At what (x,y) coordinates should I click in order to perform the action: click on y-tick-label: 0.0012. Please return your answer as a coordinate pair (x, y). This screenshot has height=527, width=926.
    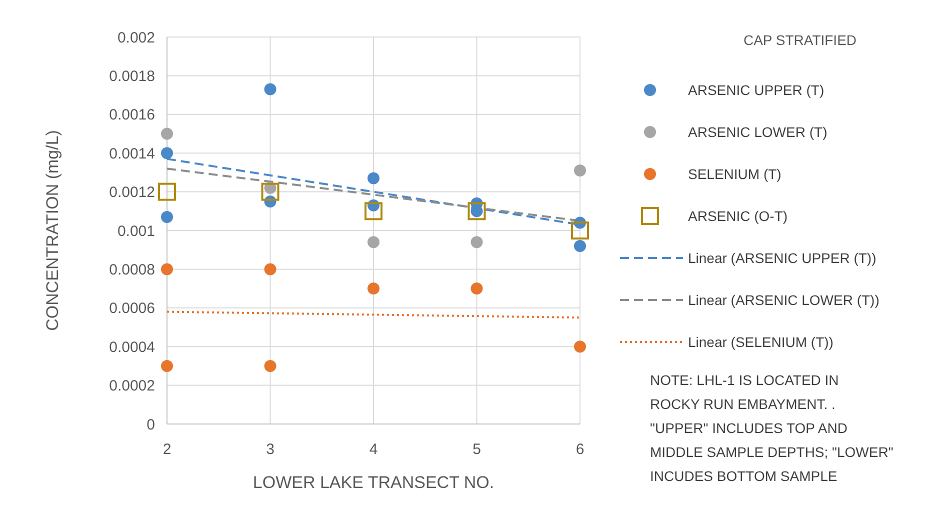
    Looking at the image, I should click on (132, 193).